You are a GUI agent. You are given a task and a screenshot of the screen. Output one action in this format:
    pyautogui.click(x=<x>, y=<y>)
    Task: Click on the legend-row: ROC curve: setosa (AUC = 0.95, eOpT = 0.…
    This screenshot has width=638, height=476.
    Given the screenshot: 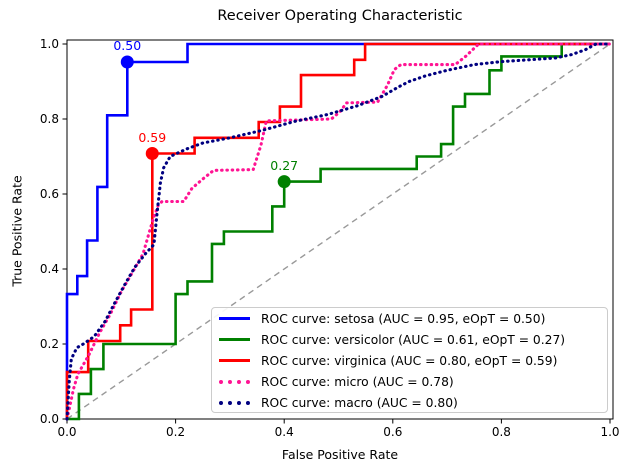 What is the action you would take?
    pyautogui.click(x=413, y=318)
    